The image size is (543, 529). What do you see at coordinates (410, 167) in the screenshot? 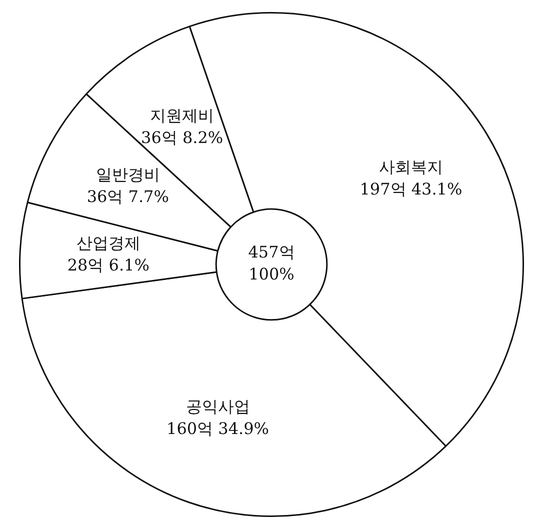
I see `slice-label: 사회복지` at bounding box center [410, 167].